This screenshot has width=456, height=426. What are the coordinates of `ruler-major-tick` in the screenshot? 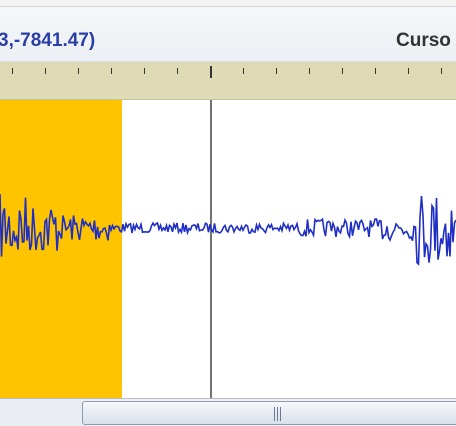 It's located at (211, 72).